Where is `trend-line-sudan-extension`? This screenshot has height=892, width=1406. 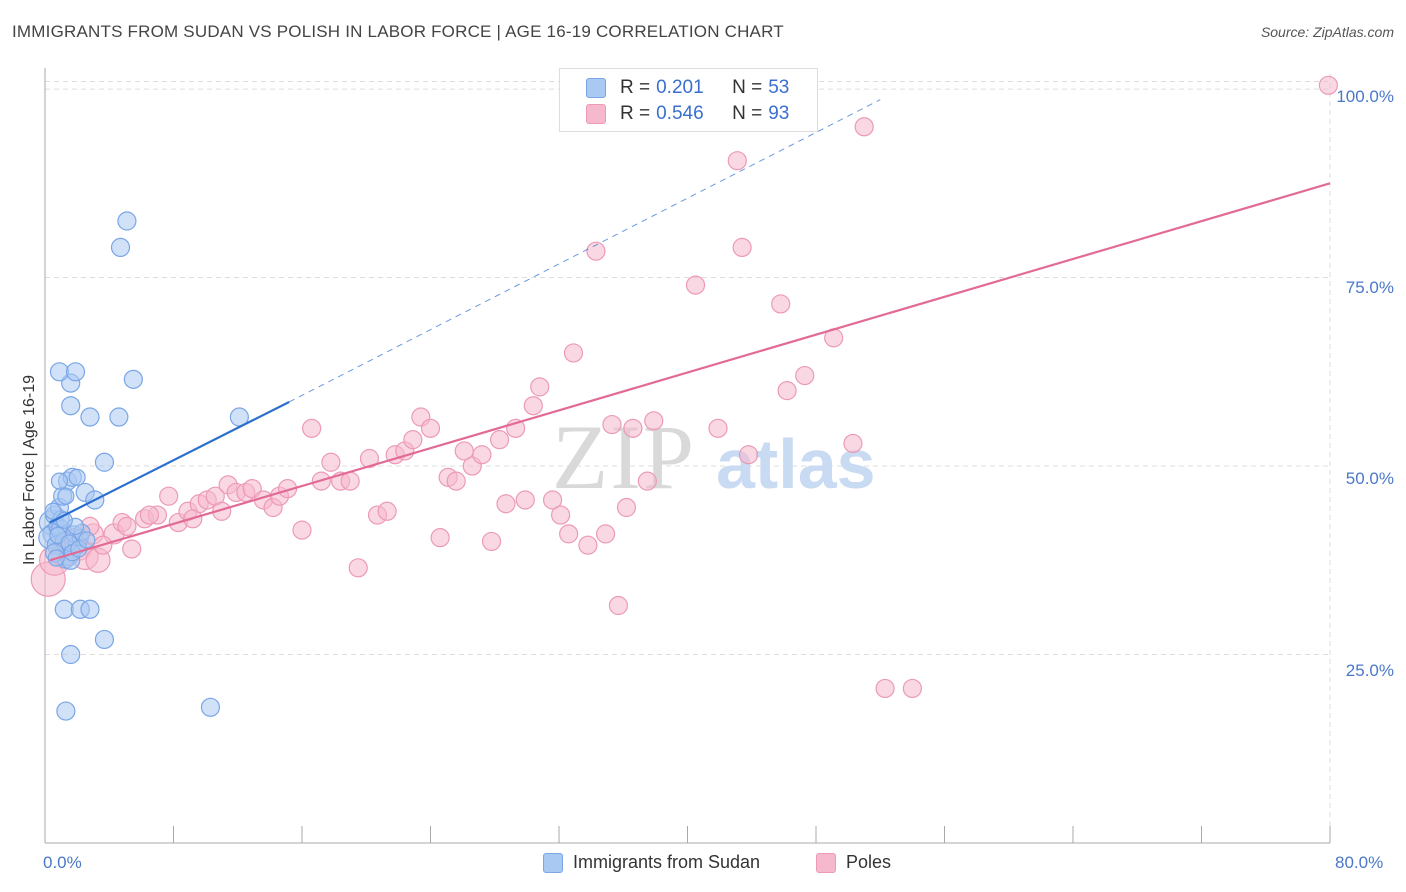 trend-line-sudan-extension is located at coordinates (584, 251).